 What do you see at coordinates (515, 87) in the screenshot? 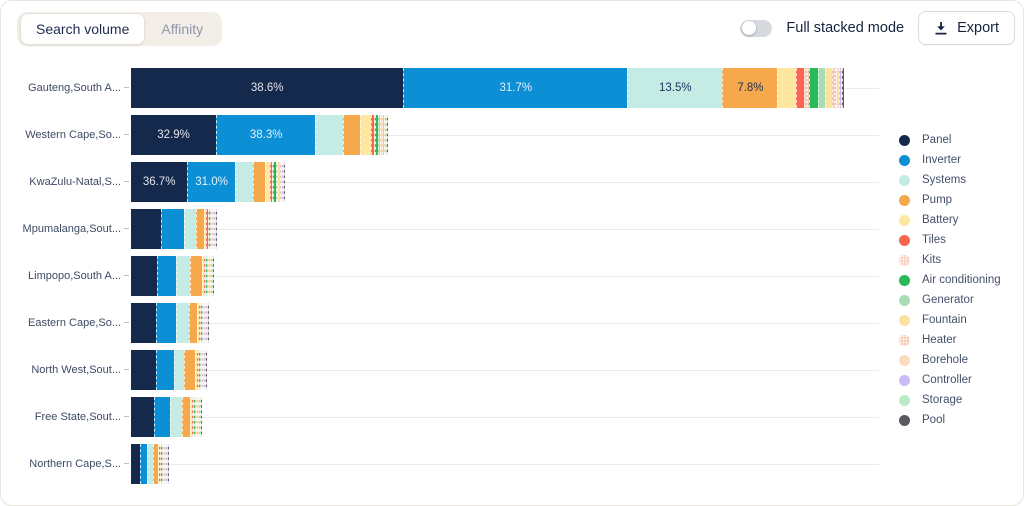
I see `bar-segment-inverter: 31.7%` at bounding box center [515, 87].